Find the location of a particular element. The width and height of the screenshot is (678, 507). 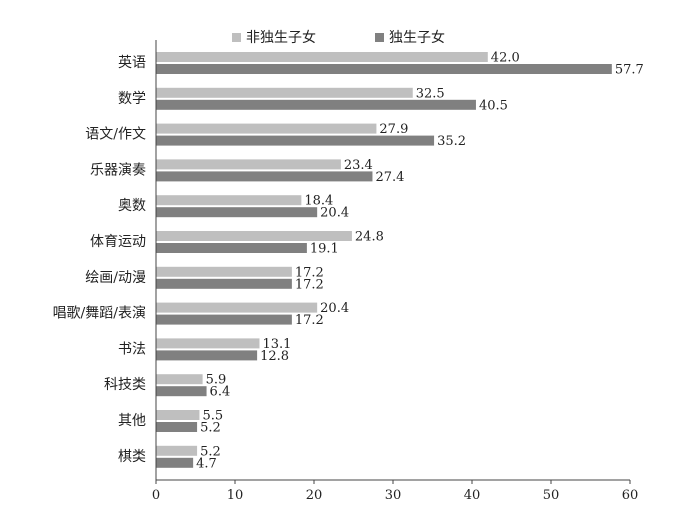

value-label: 4.7 is located at coordinates (206, 463).